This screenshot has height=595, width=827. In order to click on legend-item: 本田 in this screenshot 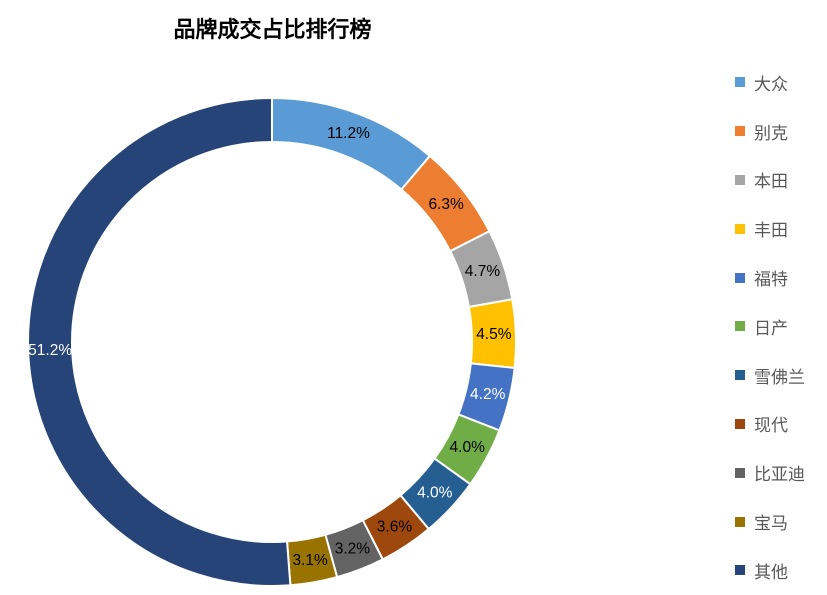, I will do `click(780, 180)`.